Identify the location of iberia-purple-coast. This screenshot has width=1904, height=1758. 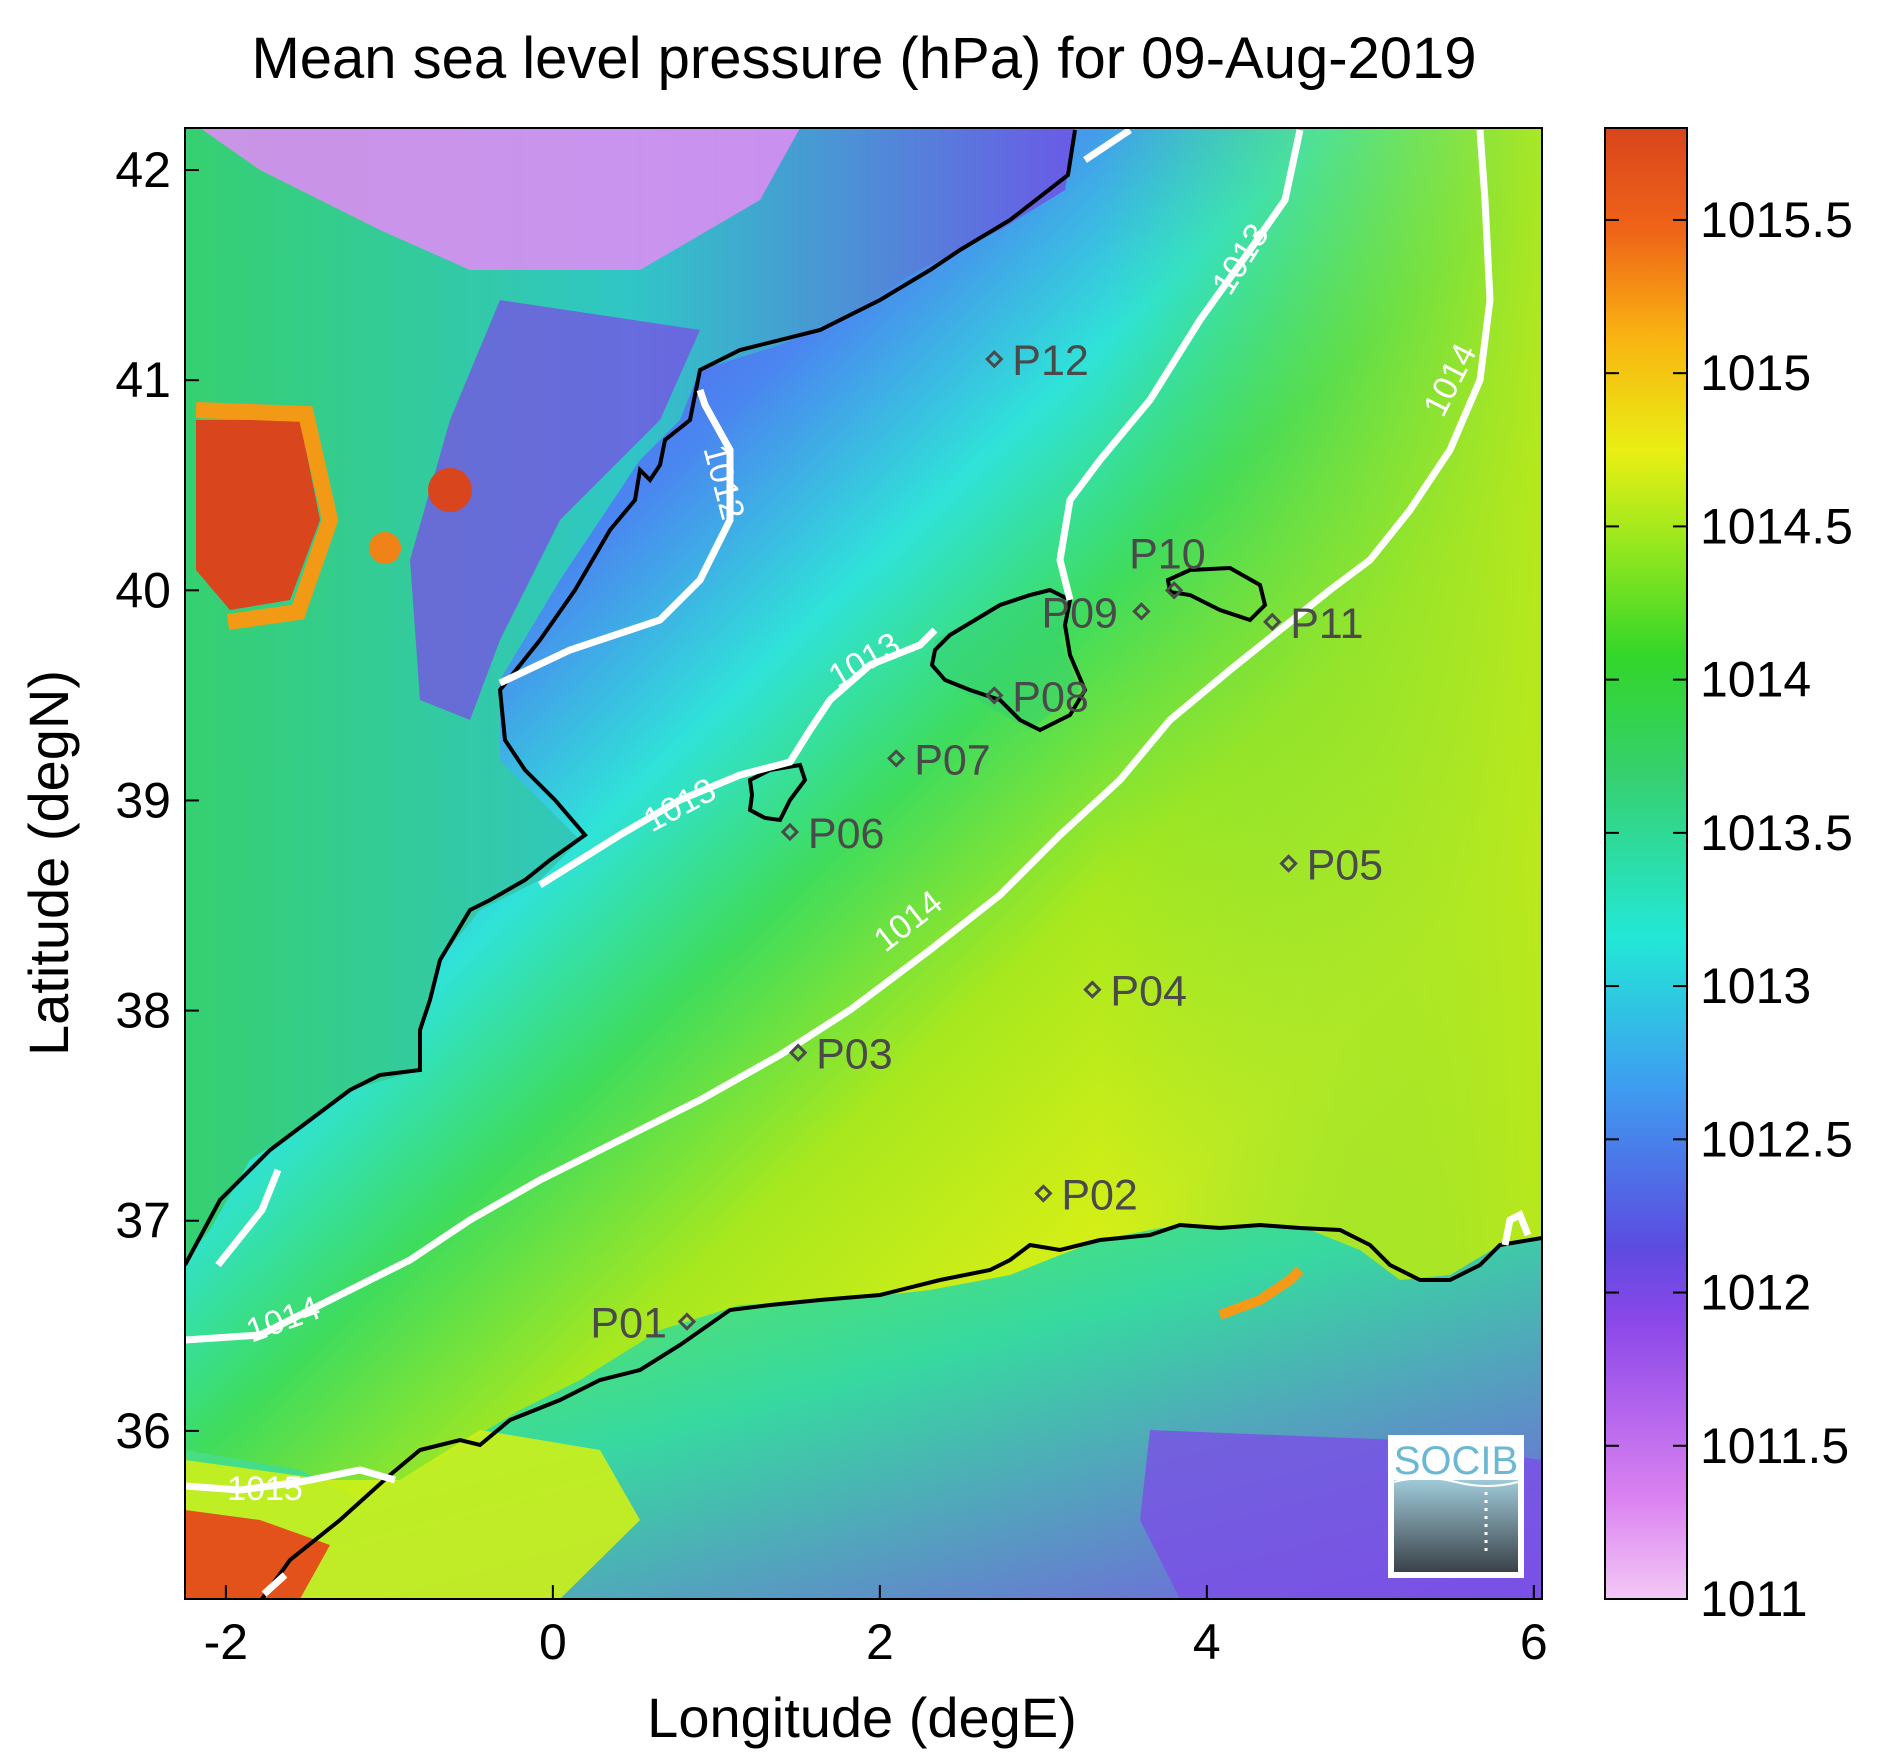
(555, 510).